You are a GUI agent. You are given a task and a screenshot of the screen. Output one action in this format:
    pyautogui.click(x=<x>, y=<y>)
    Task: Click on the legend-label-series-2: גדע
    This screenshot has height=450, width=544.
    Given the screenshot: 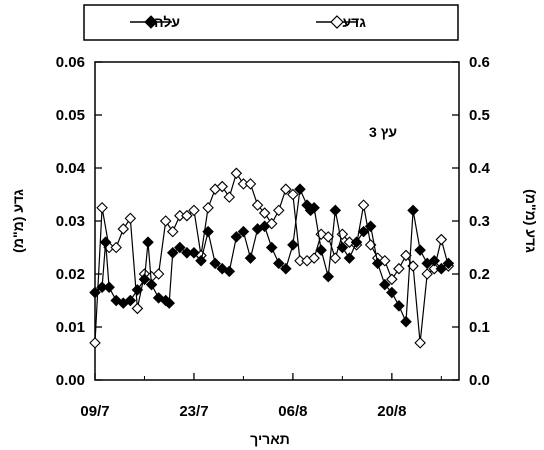 What is the action you would take?
    pyautogui.click(x=354, y=22)
    